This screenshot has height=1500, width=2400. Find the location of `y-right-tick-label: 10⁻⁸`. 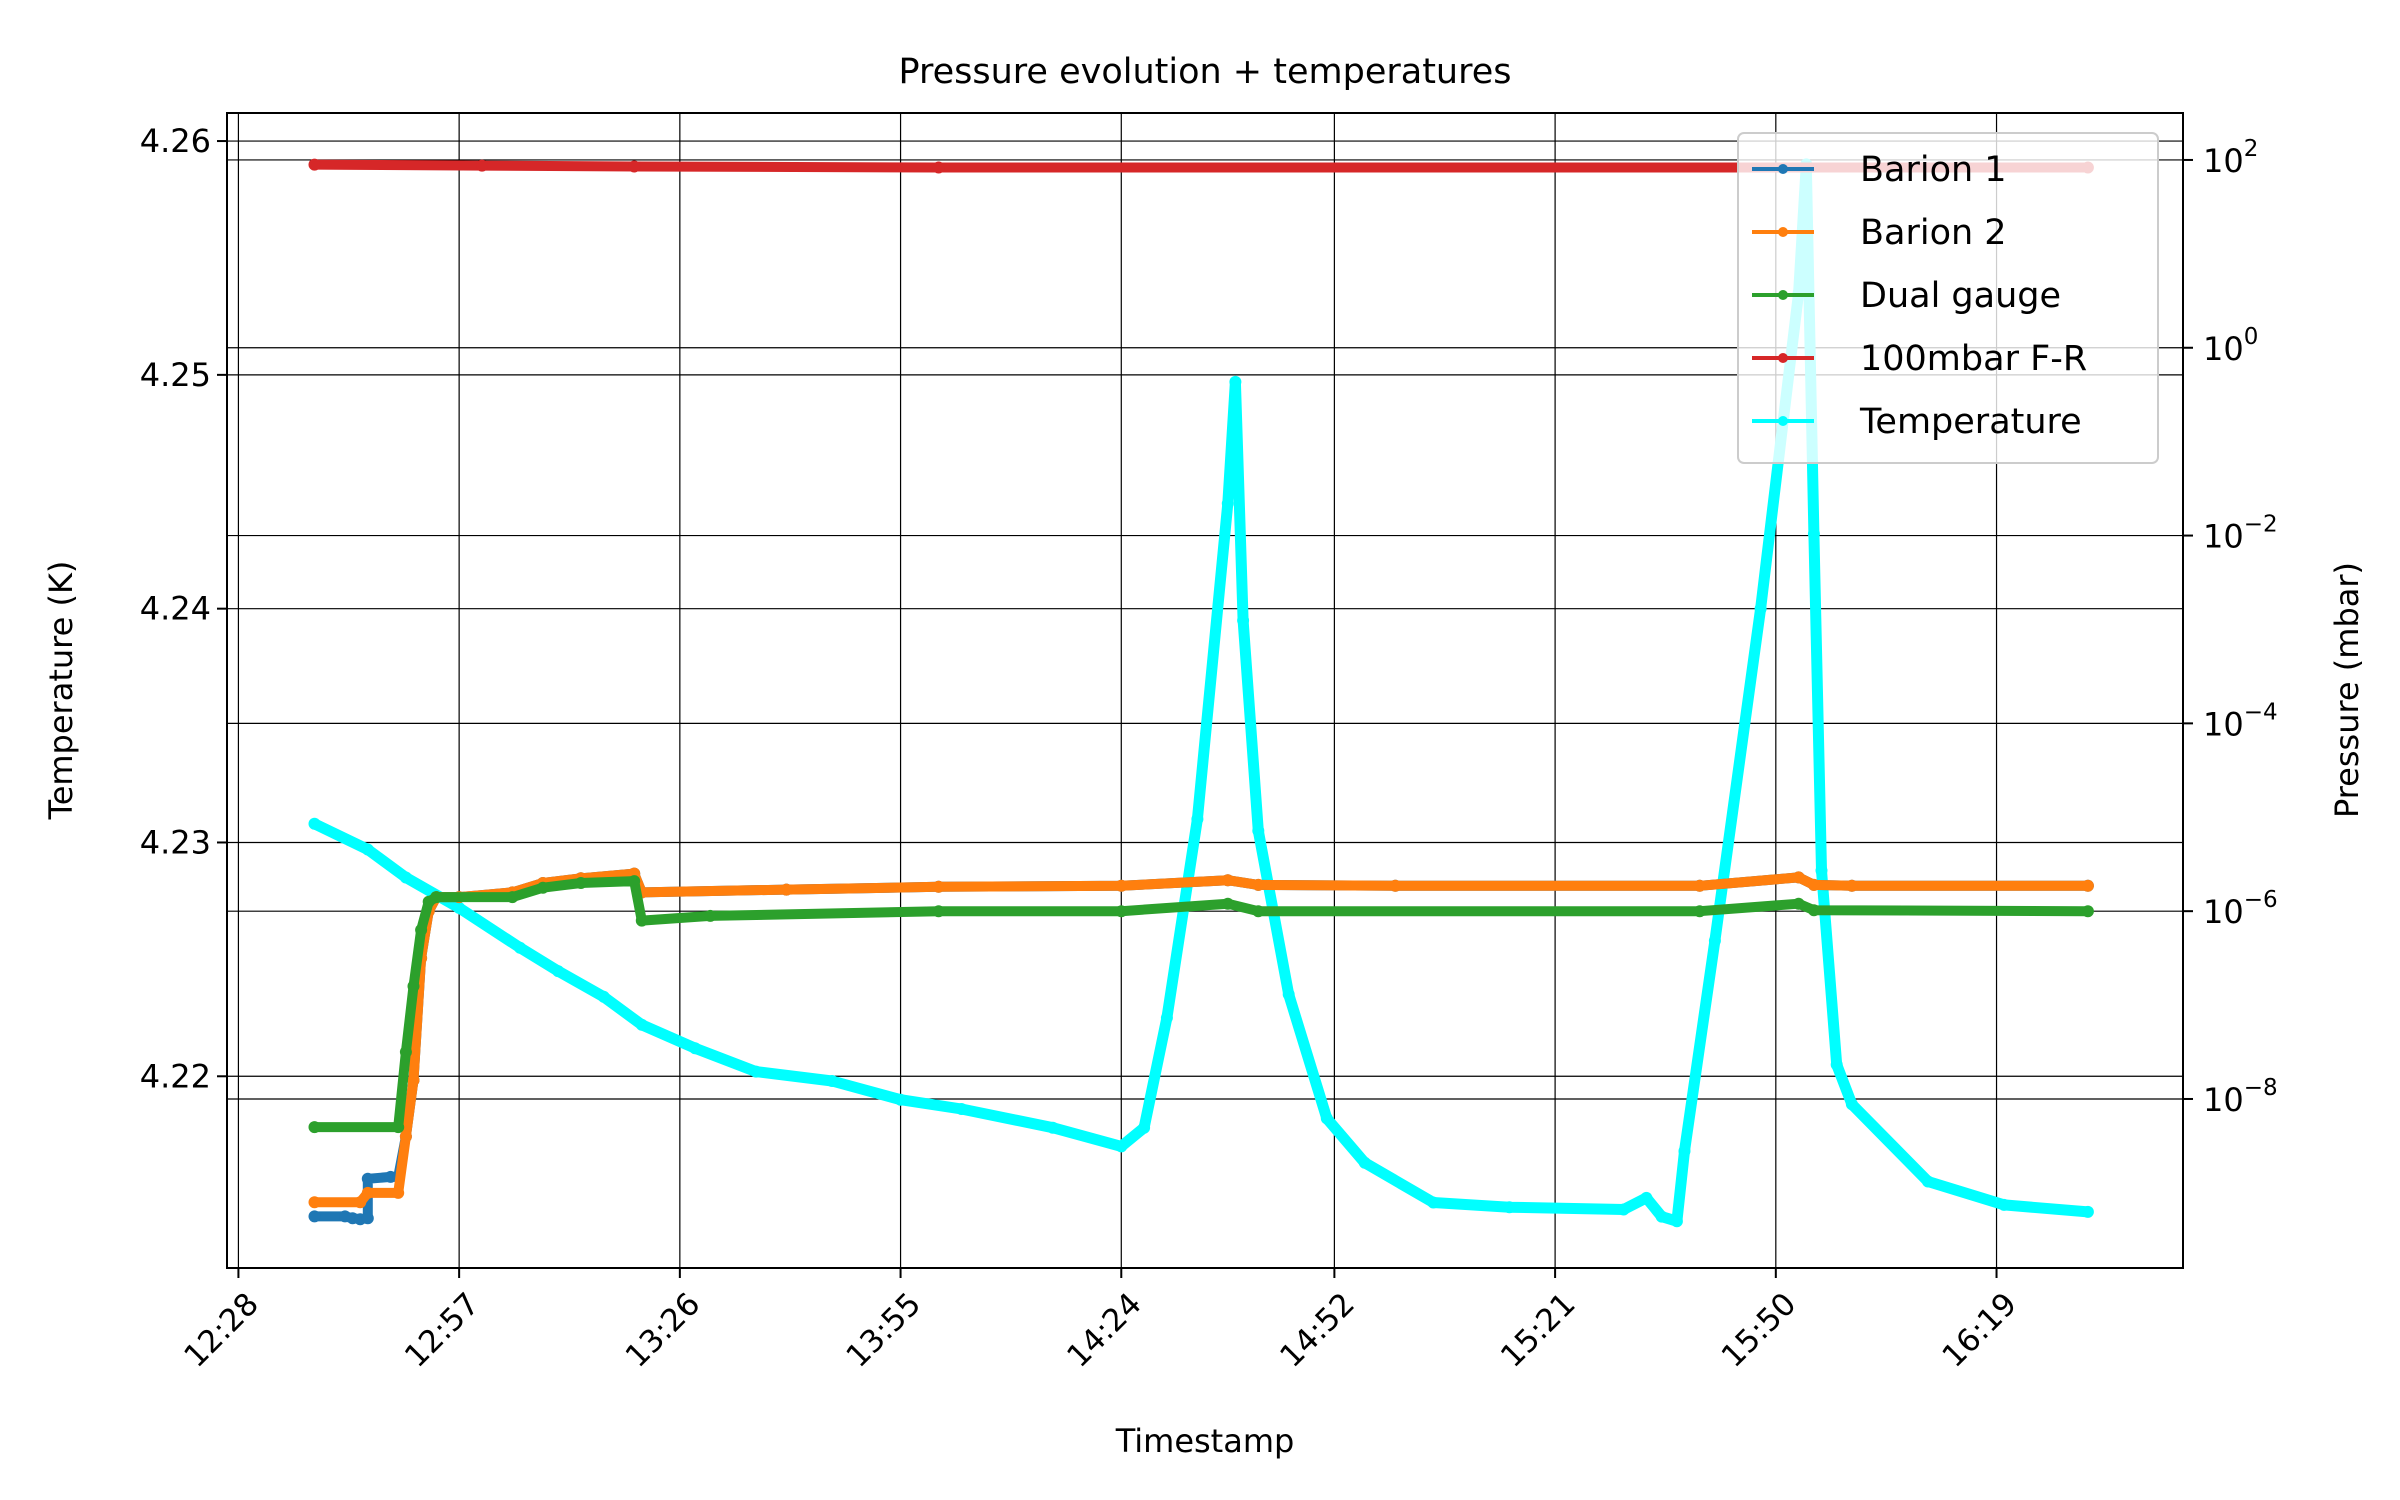

y-right-tick-label: 10⁻⁸ is located at coordinates (2240, 1097).